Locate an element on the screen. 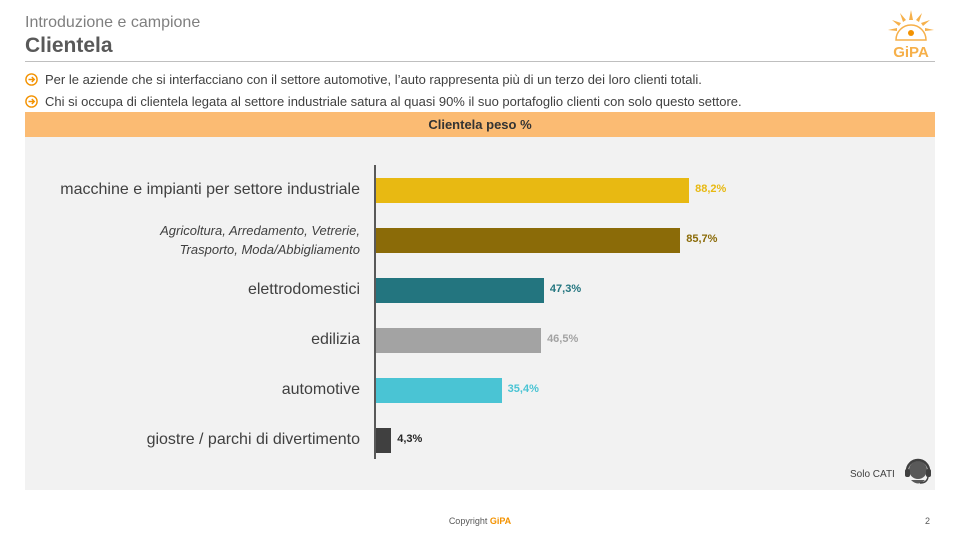  category-label: giostre / parchi di divertimento is located at coordinates (253, 439).